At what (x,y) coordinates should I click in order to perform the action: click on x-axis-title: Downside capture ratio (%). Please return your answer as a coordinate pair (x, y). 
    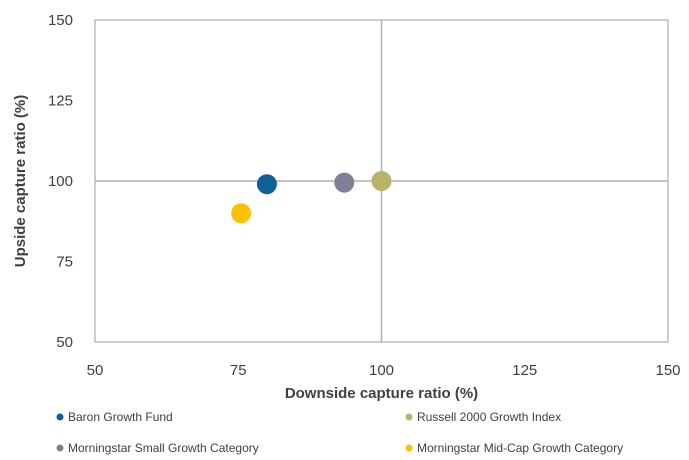
    Looking at the image, I should click on (381, 393).